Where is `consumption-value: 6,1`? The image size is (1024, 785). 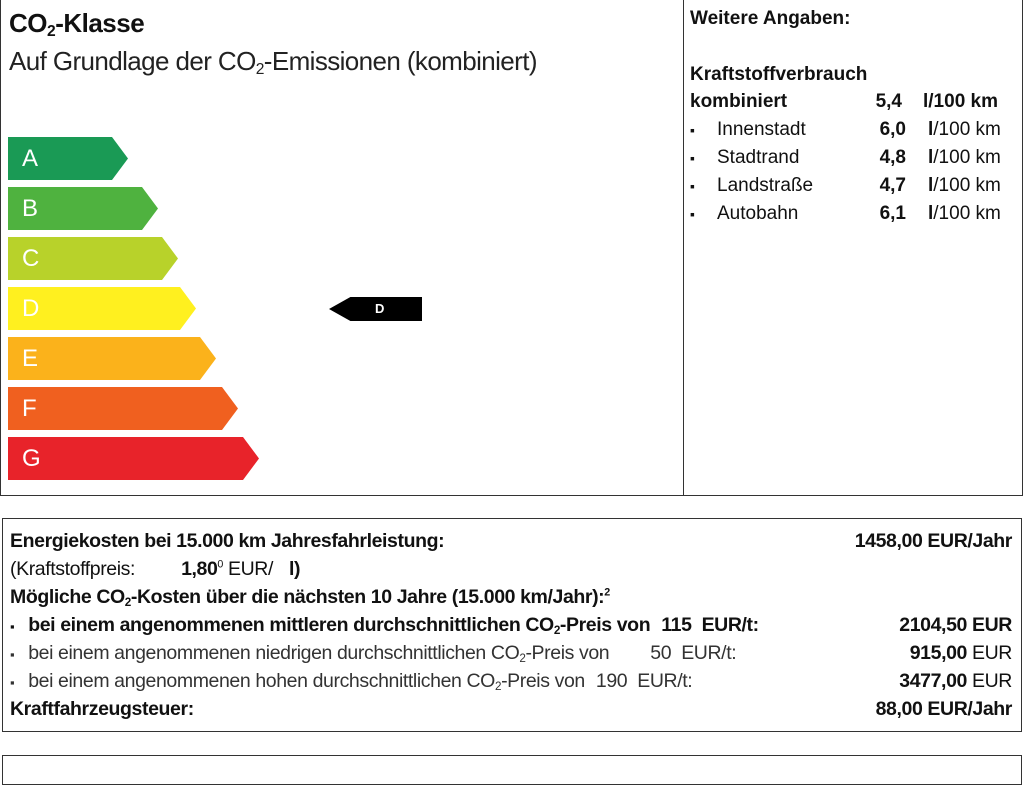 consumption-value: 6,1 is located at coordinates (892, 213).